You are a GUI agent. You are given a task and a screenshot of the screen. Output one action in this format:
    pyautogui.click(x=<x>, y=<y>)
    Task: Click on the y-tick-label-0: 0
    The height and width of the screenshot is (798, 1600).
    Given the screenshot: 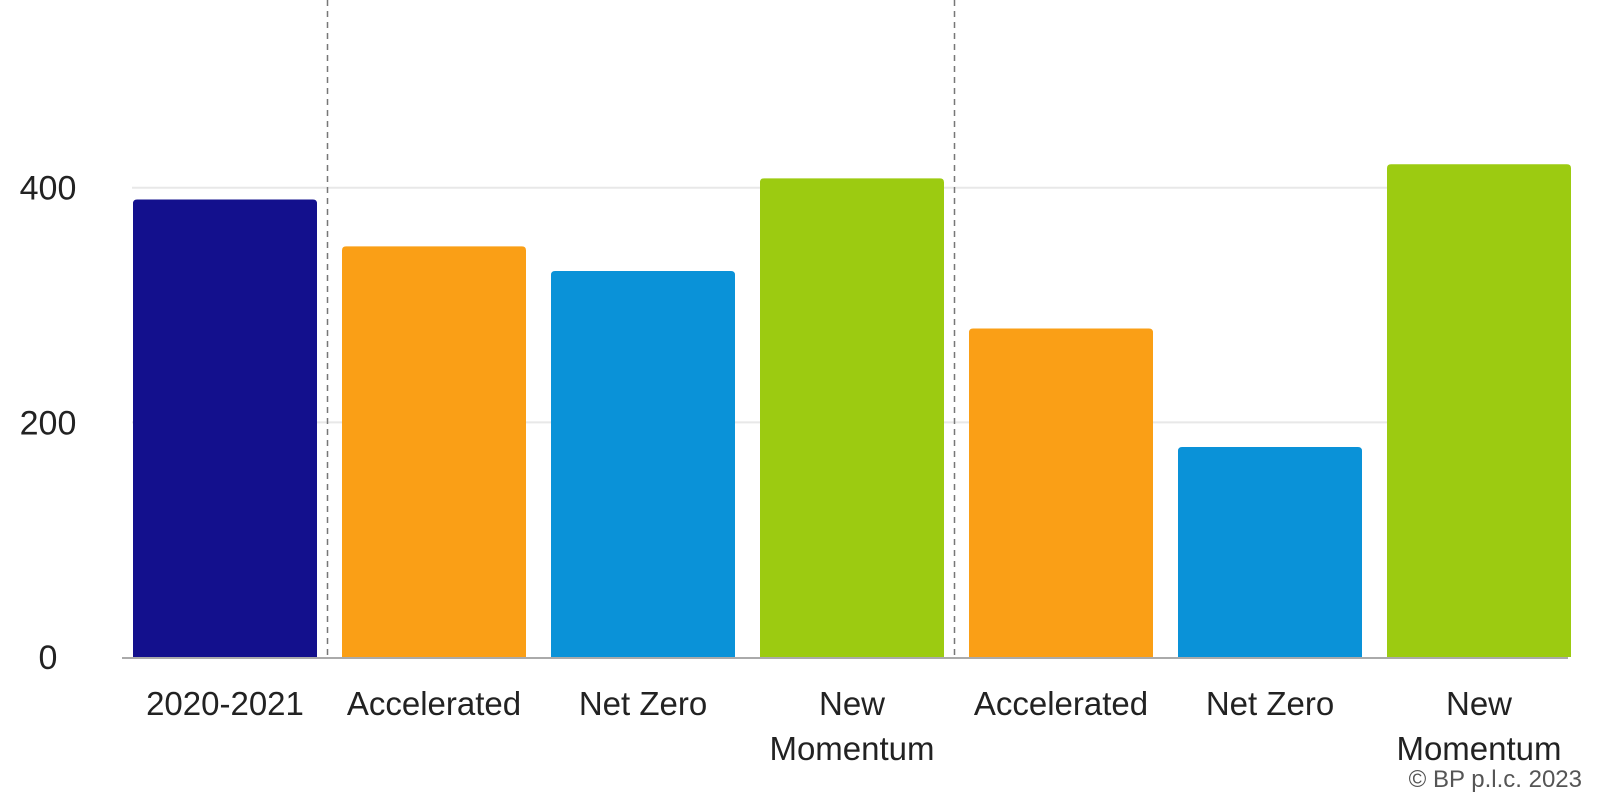 What is the action you would take?
    pyautogui.click(x=48, y=658)
    